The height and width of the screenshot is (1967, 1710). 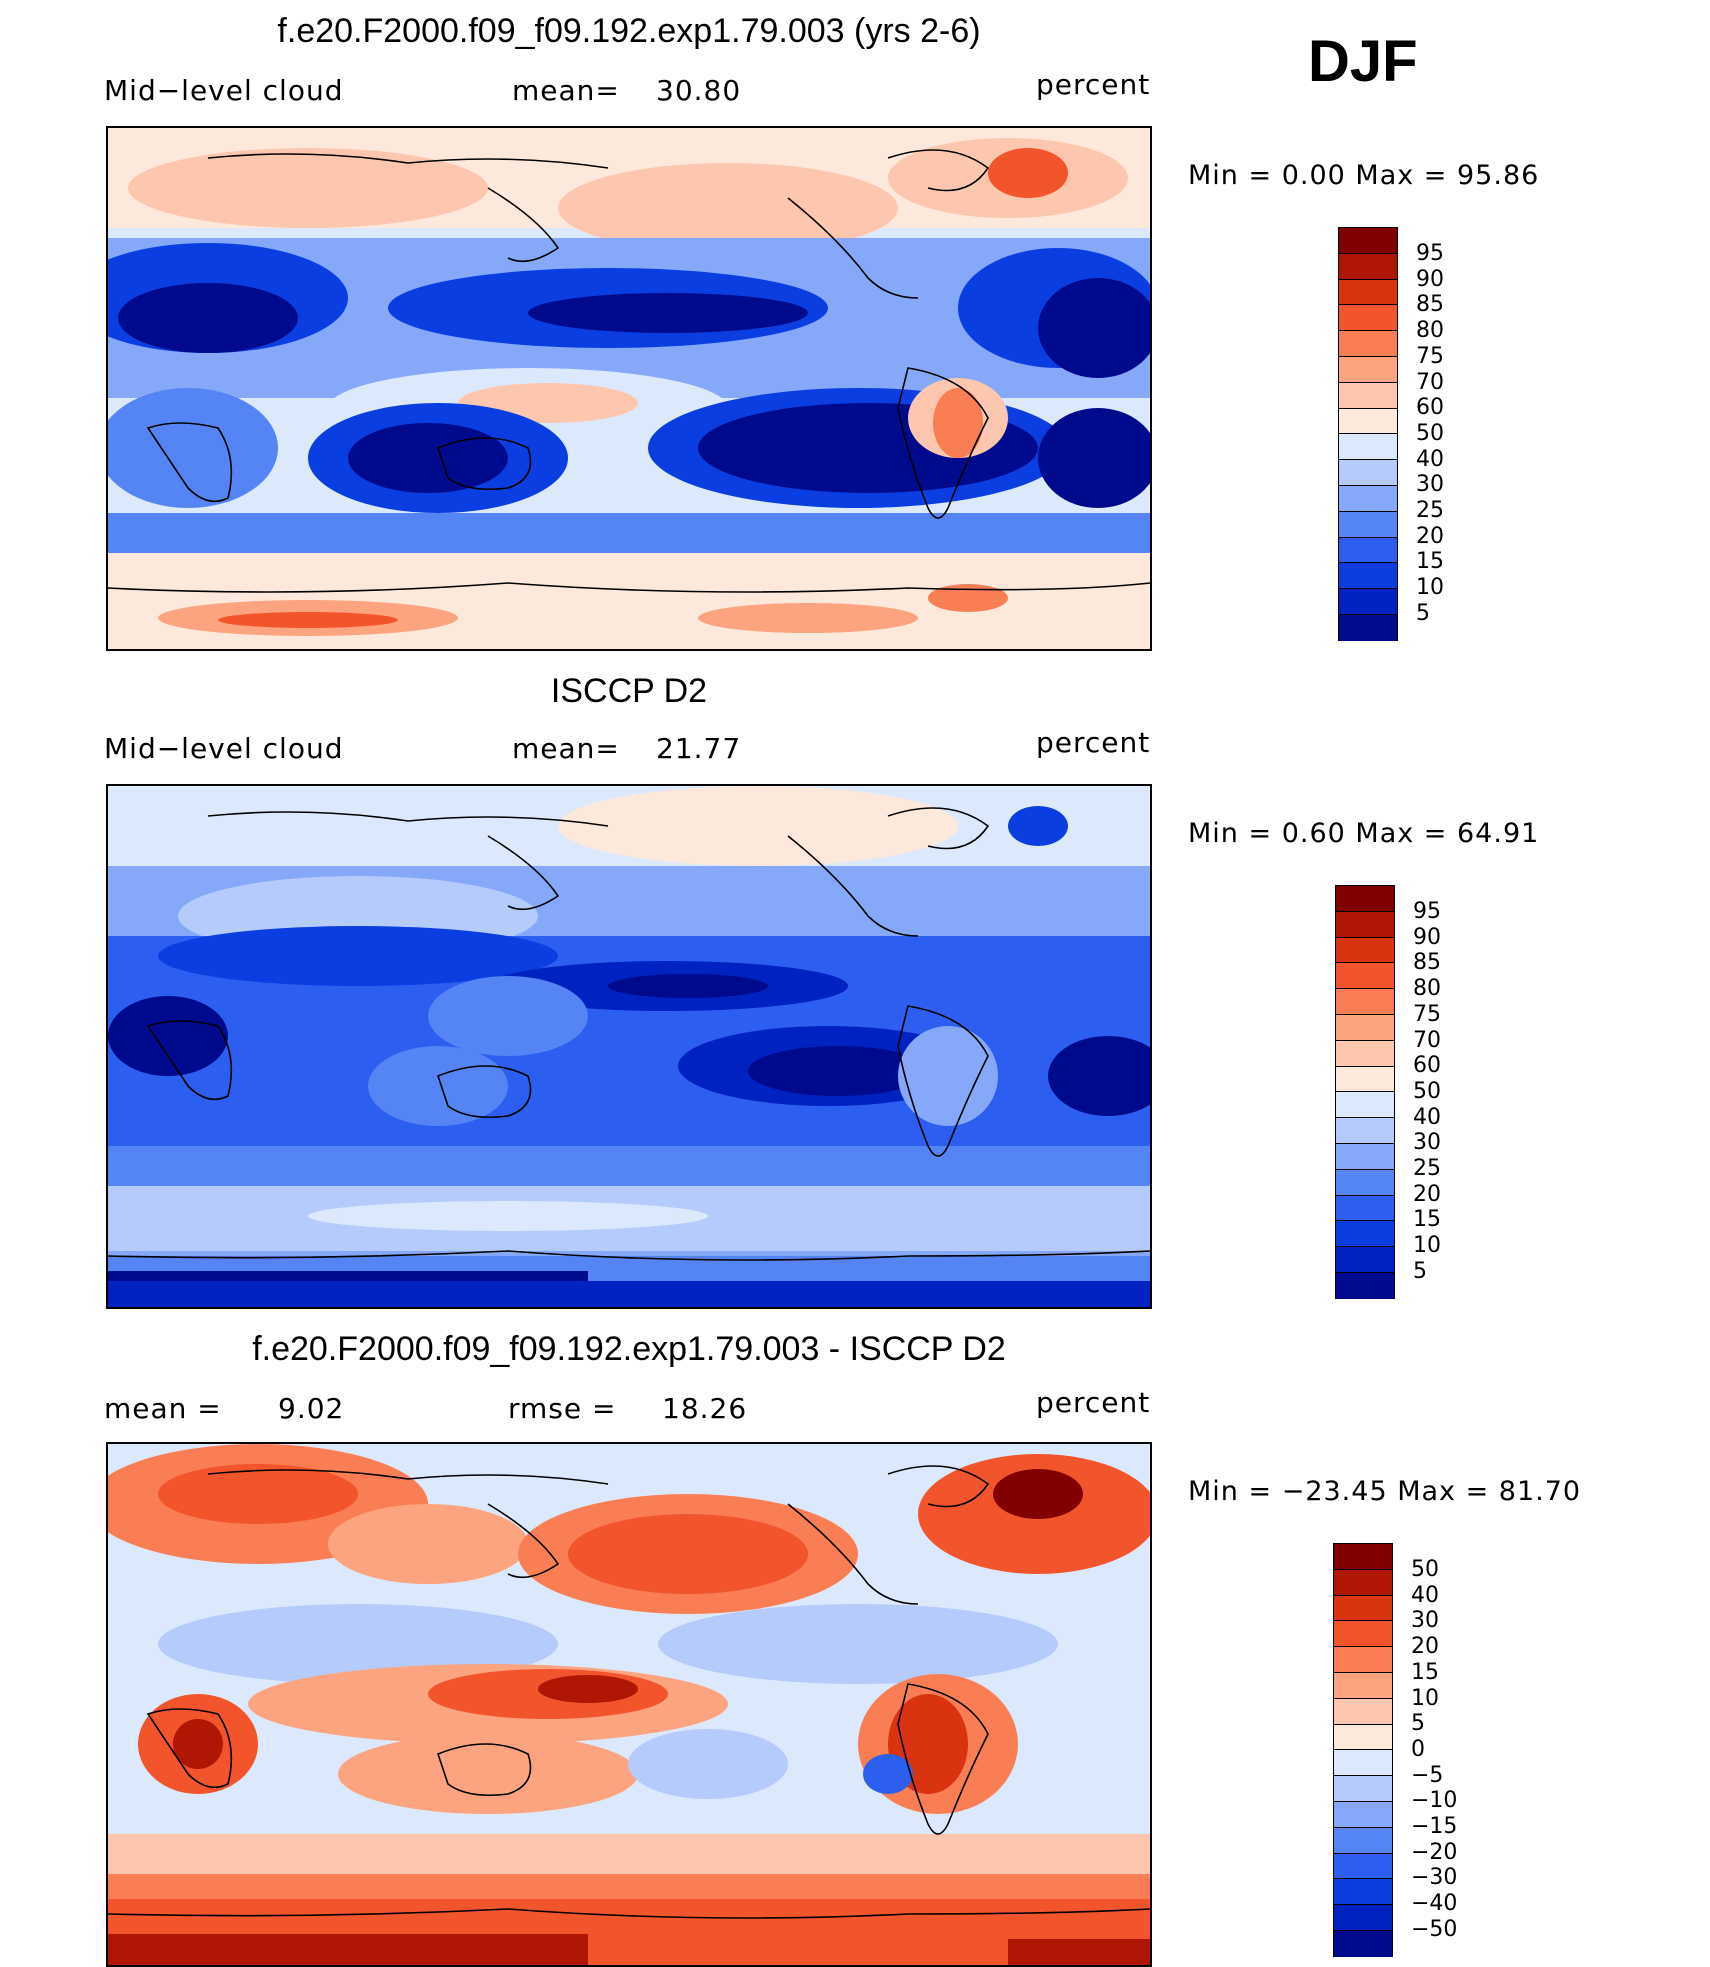 I want to click on panel1-mean-label: mean=, so click(x=566, y=90).